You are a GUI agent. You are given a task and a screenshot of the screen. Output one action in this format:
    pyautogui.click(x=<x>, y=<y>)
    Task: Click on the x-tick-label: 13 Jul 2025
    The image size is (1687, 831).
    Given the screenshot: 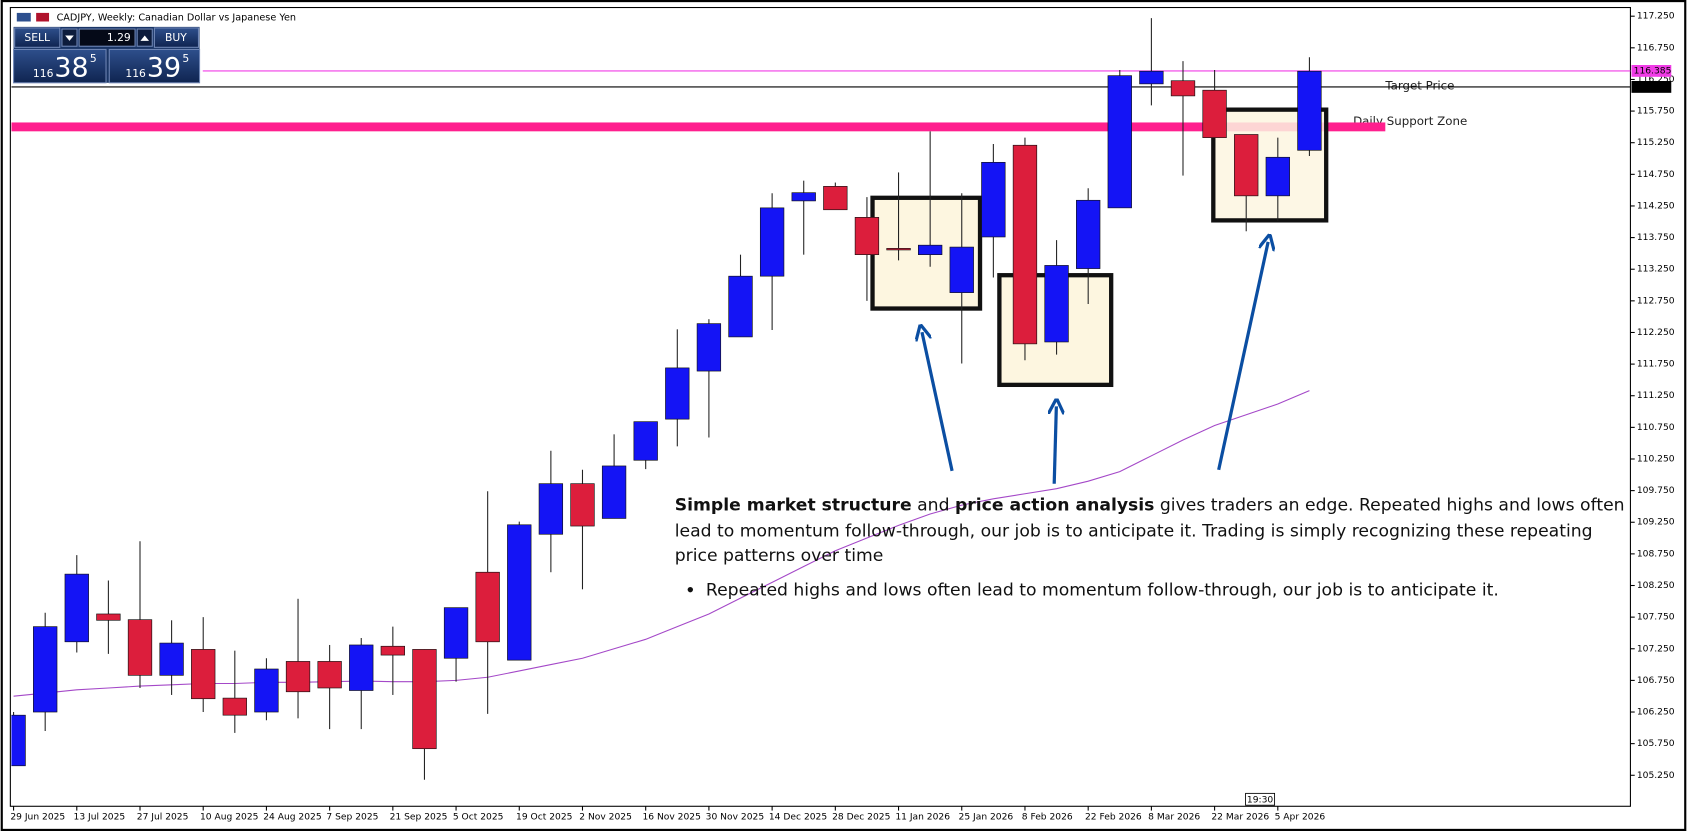 What is the action you would take?
    pyautogui.click(x=100, y=818)
    